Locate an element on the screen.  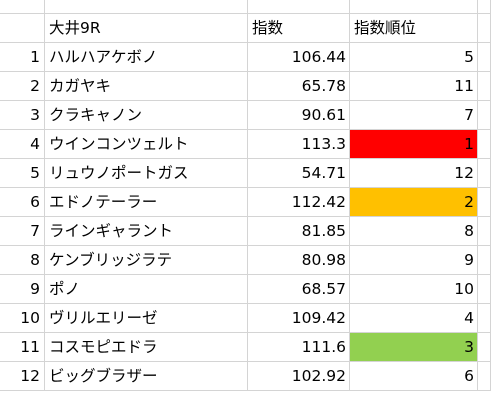
row-number-cell: 3 is located at coordinates (22, 115).